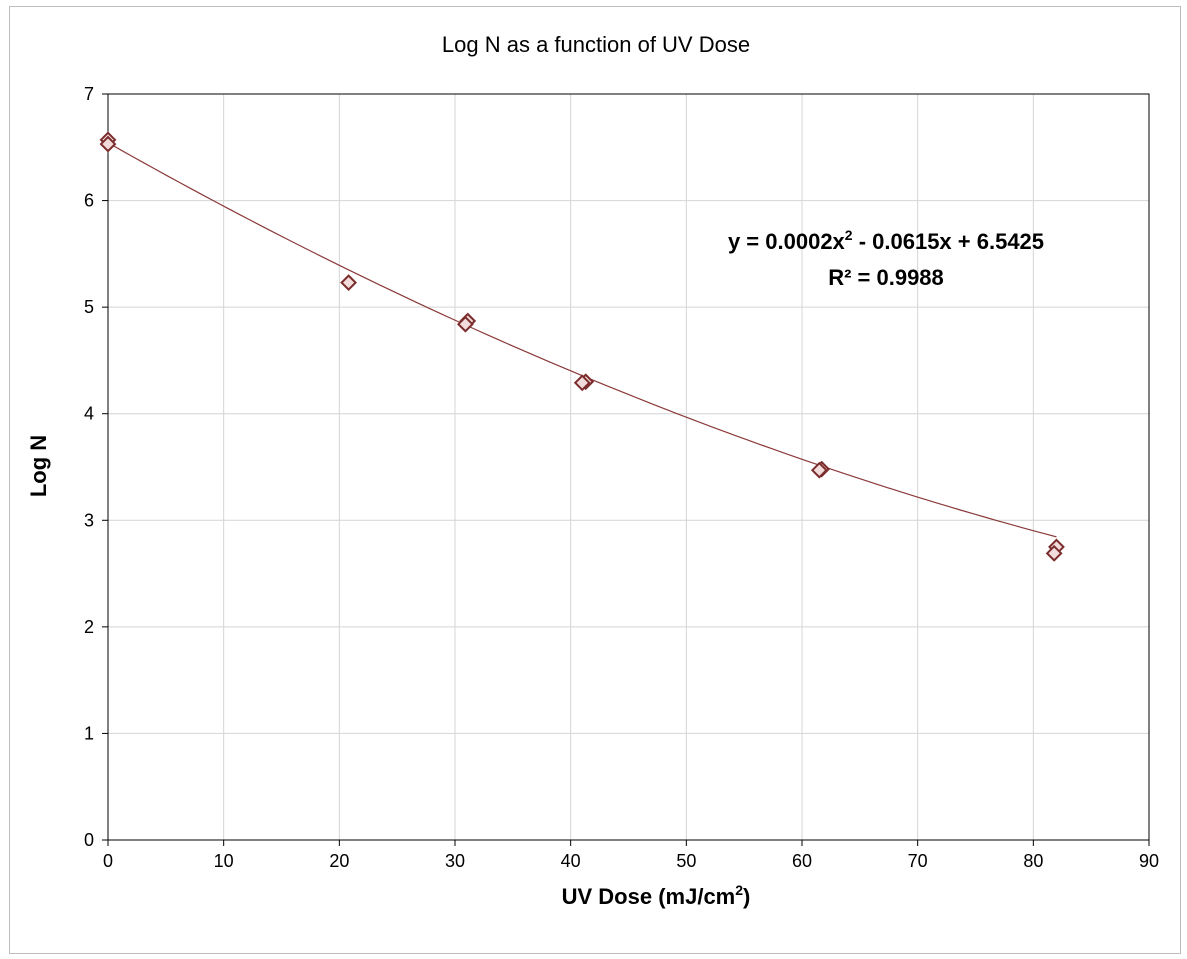  What do you see at coordinates (686, 861) in the screenshot?
I see `x-tick-label: 50` at bounding box center [686, 861].